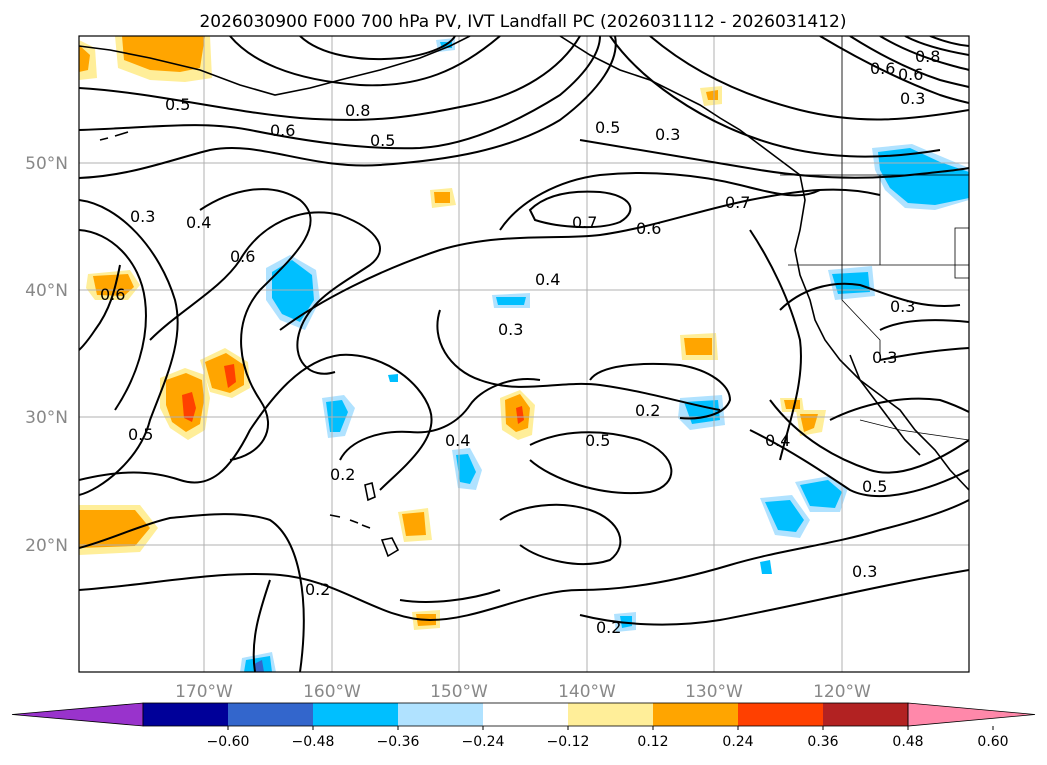 The image size is (1047, 765). Describe the element at coordinates (842, 692) in the screenshot. I see `lon-label: 120°W` at that location.